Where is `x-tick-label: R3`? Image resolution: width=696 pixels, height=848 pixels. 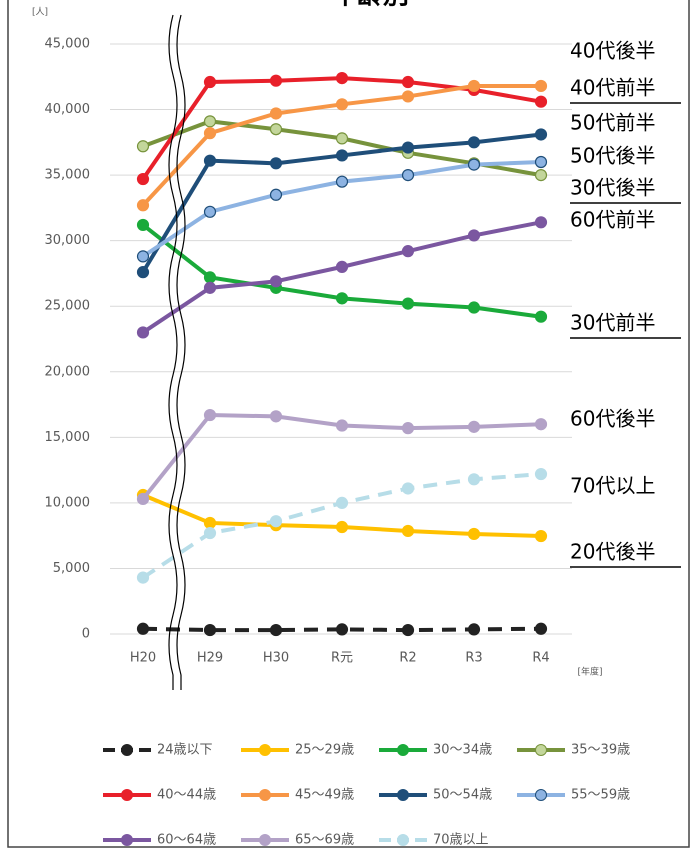 x-tick-label: R3 is located at coordinates (473, 658).